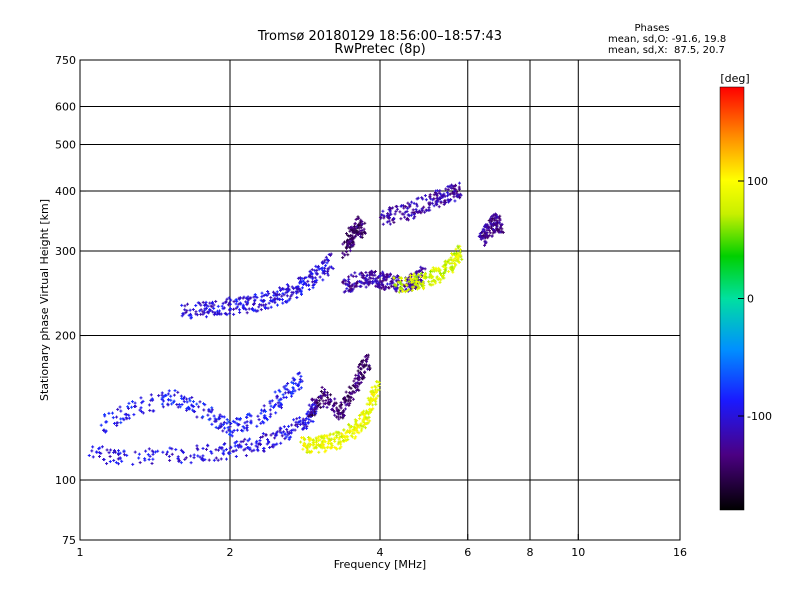  I want to click on phase-stats-heading: Phases, so click(651, 28).